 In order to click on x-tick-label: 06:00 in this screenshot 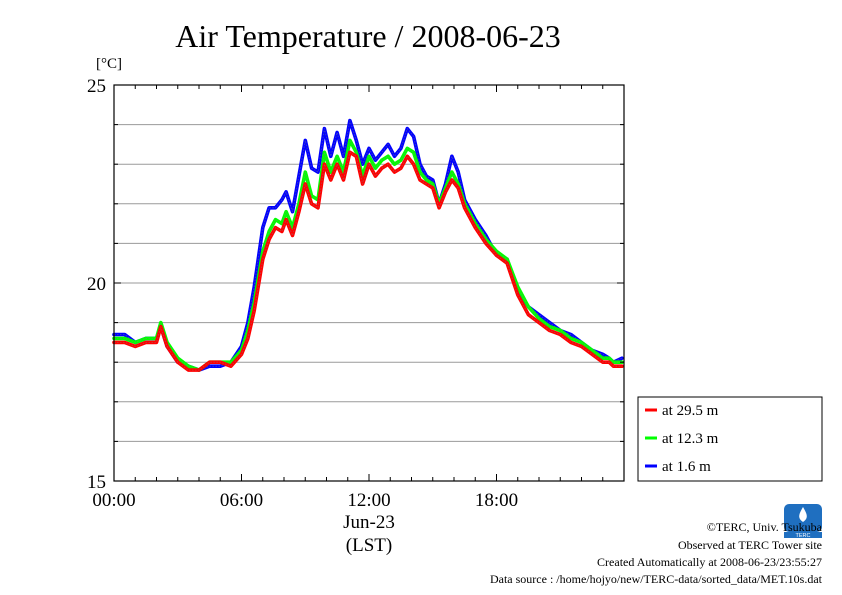, I will do `click(241, 500)`.